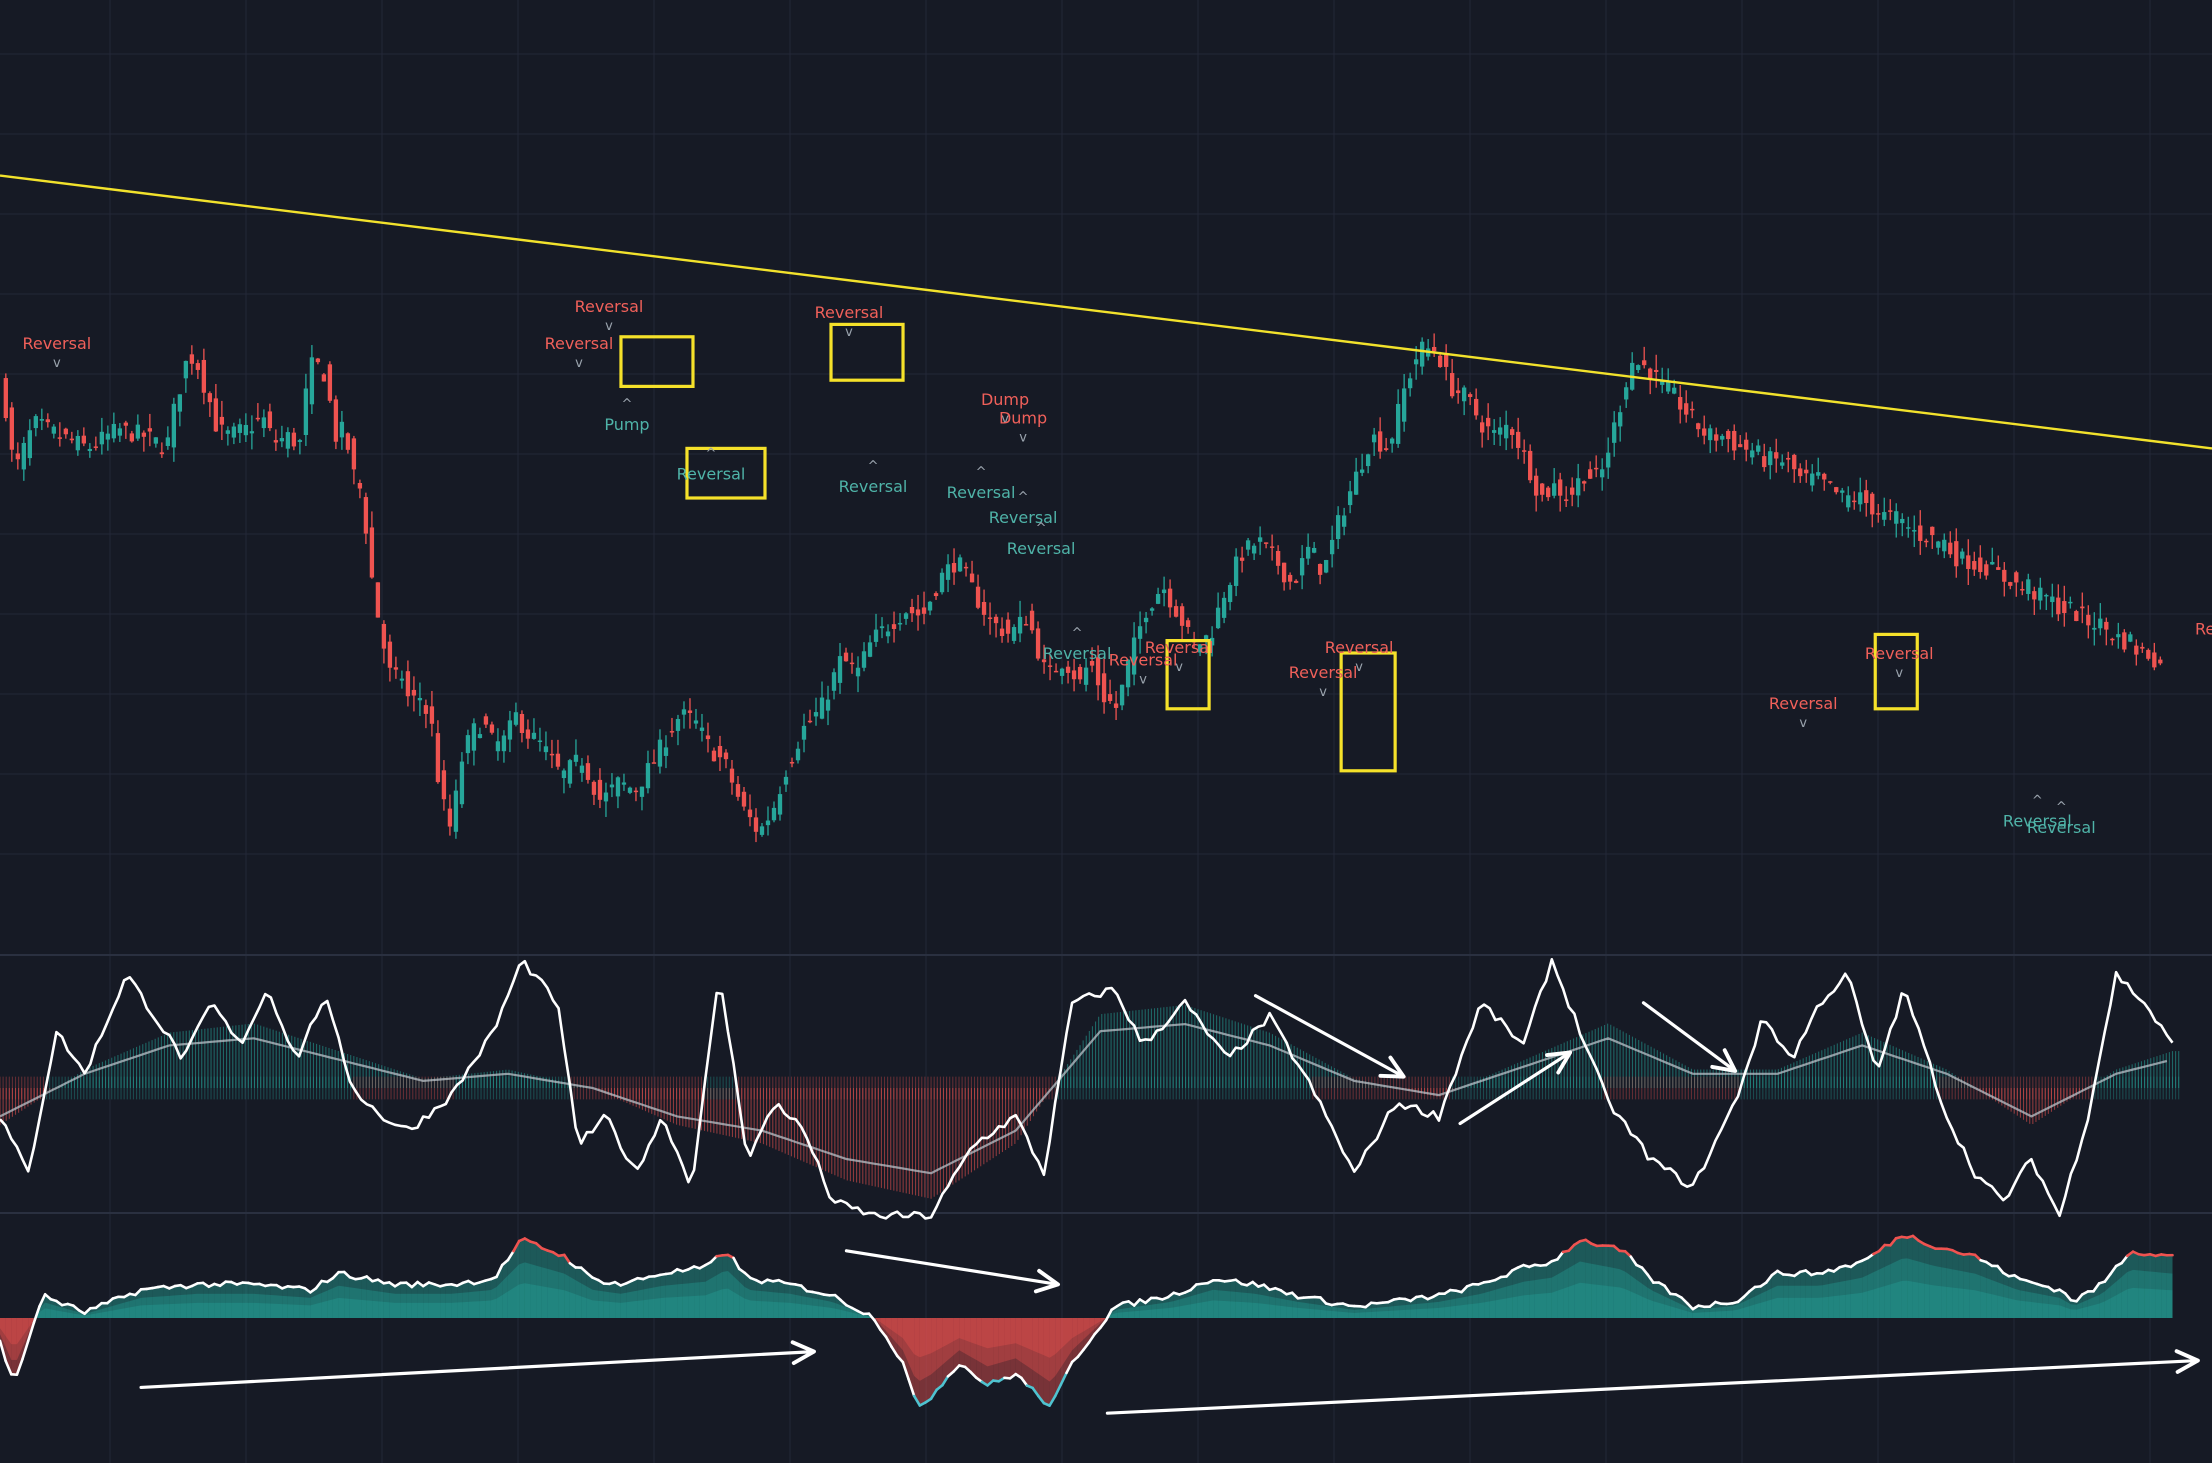 This screenshot has width=2212, height=1463. Describe the element at coordinates (627, 404) in the screenshot. I see `caret-up-icon: ^` at that location.